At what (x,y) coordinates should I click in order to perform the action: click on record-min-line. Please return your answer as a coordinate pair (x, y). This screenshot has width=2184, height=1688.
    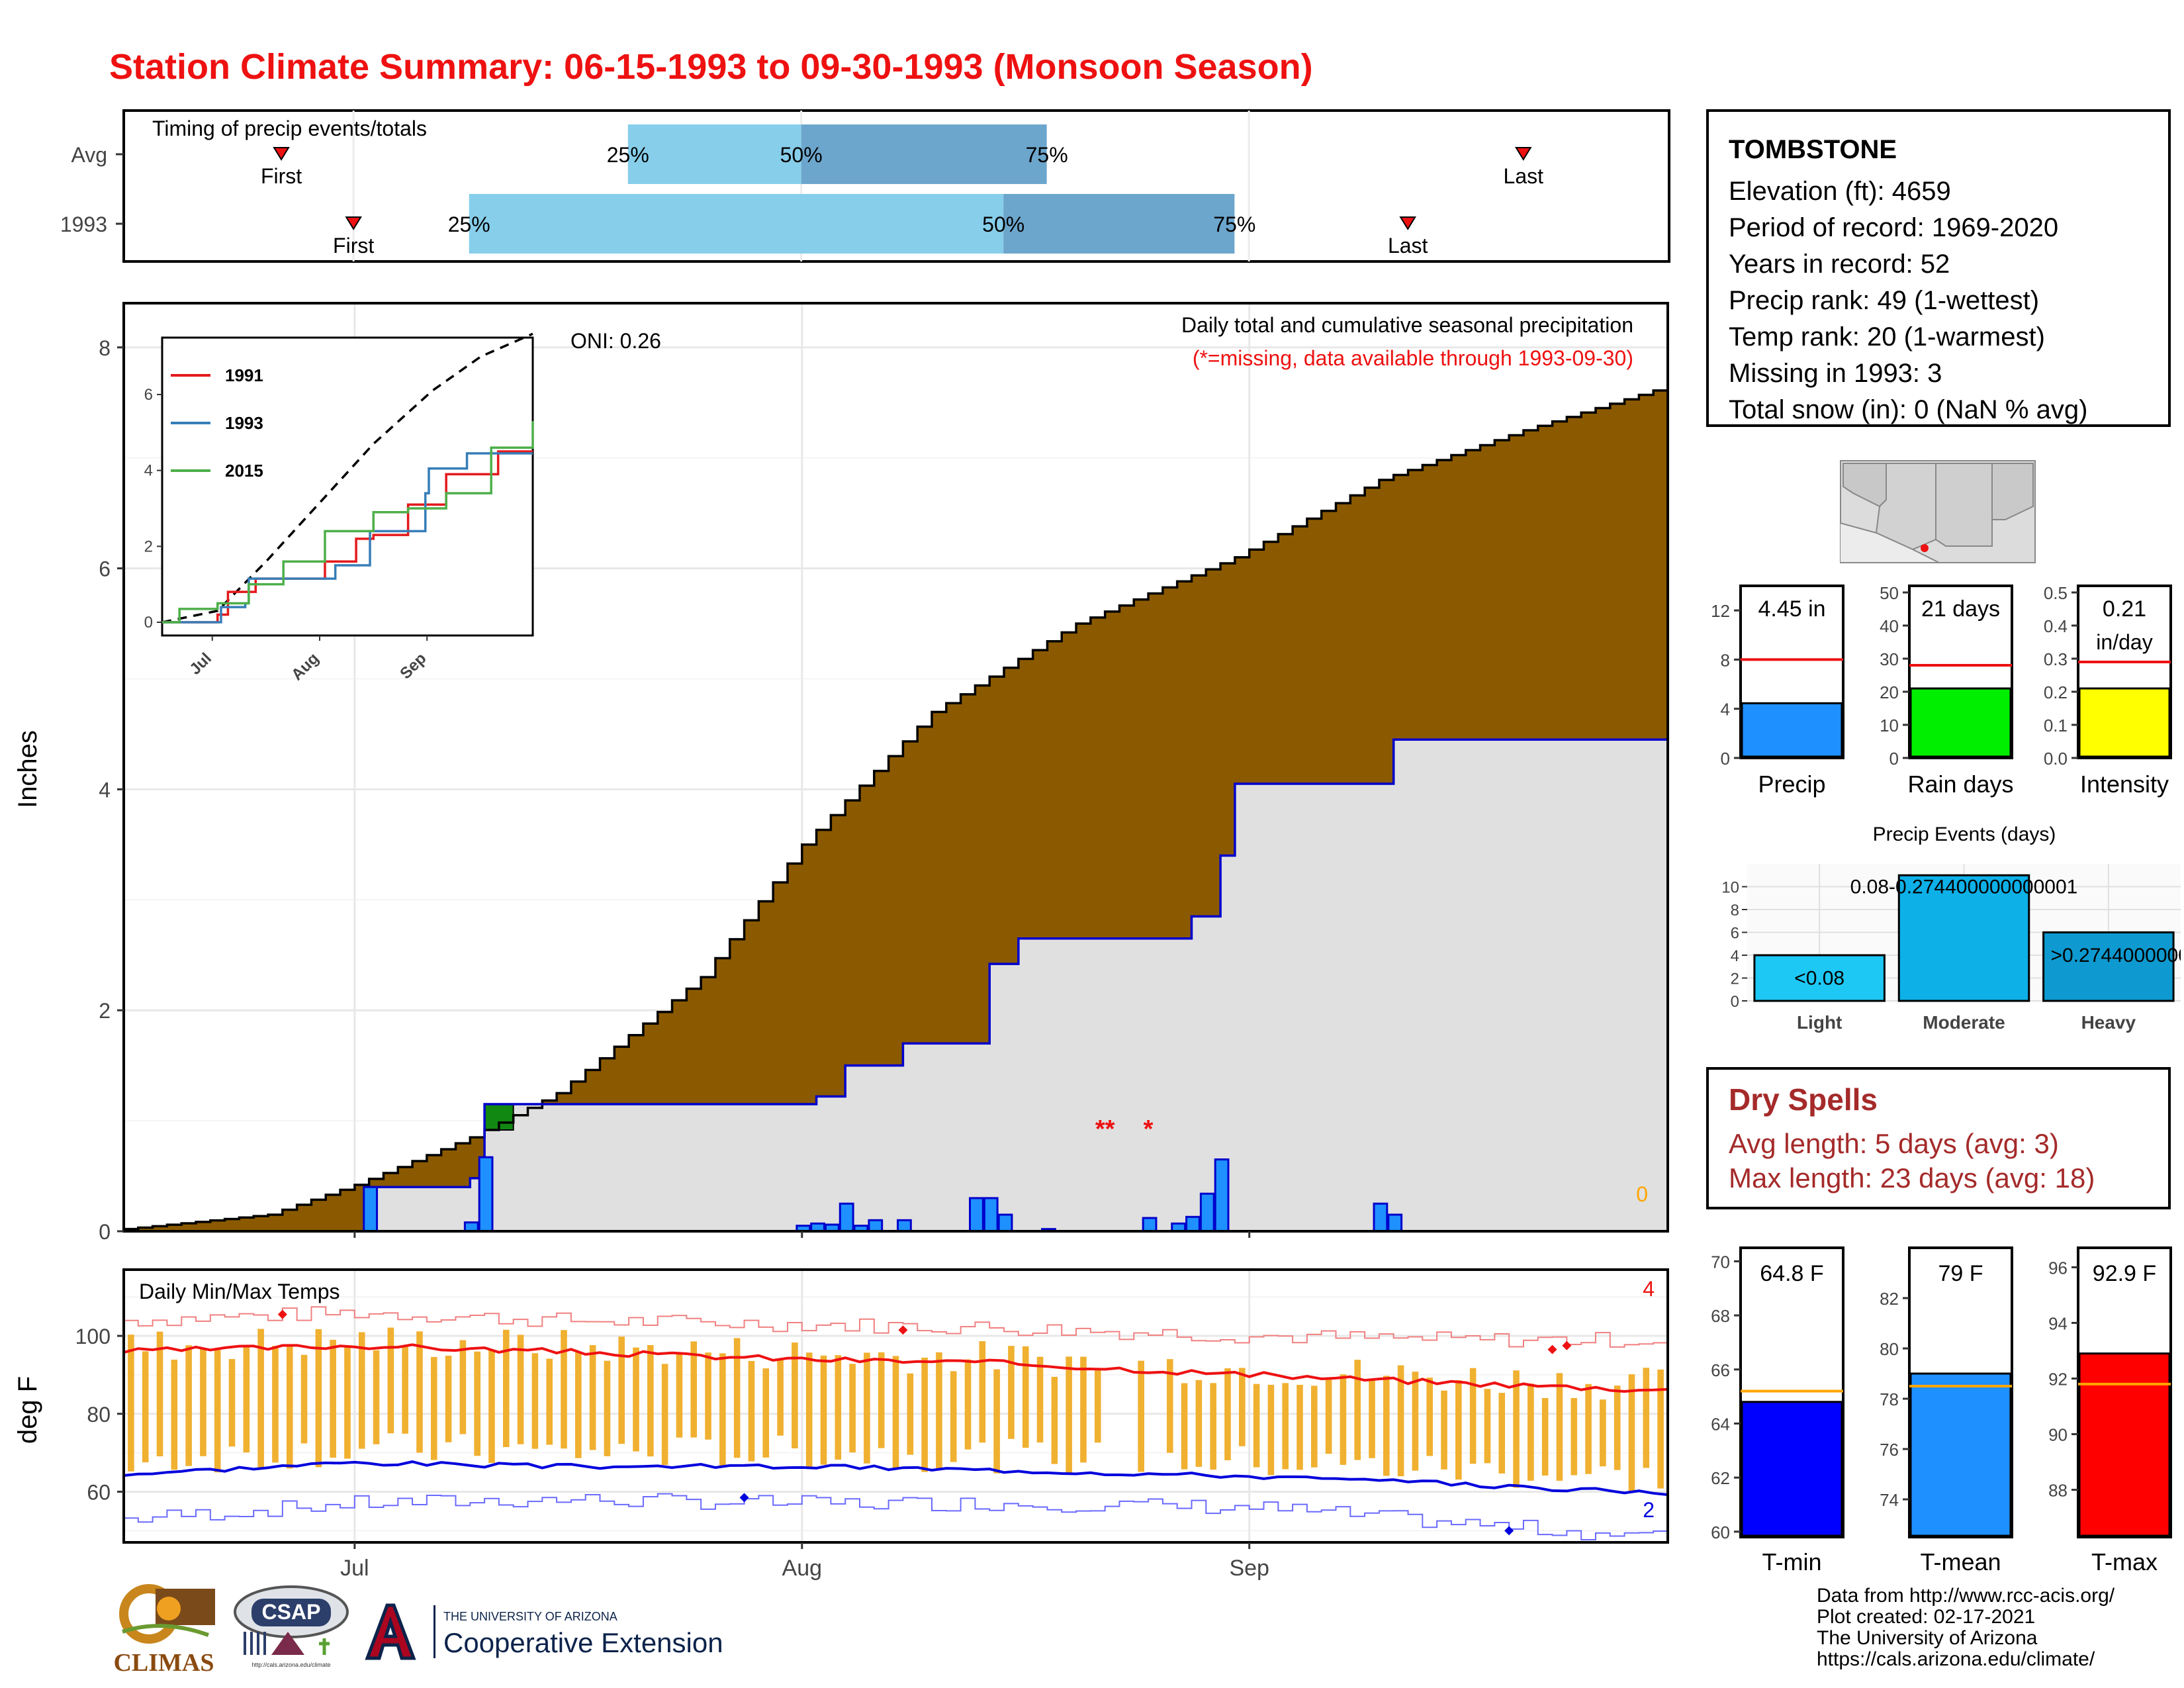
    Looking at the image, I should click on (896, 1516).